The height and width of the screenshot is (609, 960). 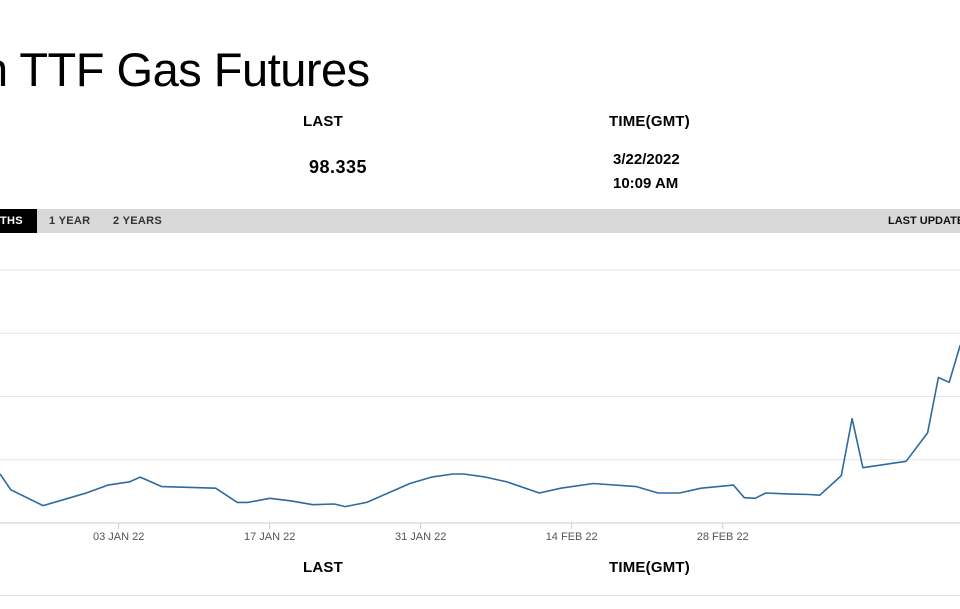 What do you see at coordinates (646, 183) in the screenshot?
I see `time-clock: 10:09 AM` at bounding box center [646, 183].